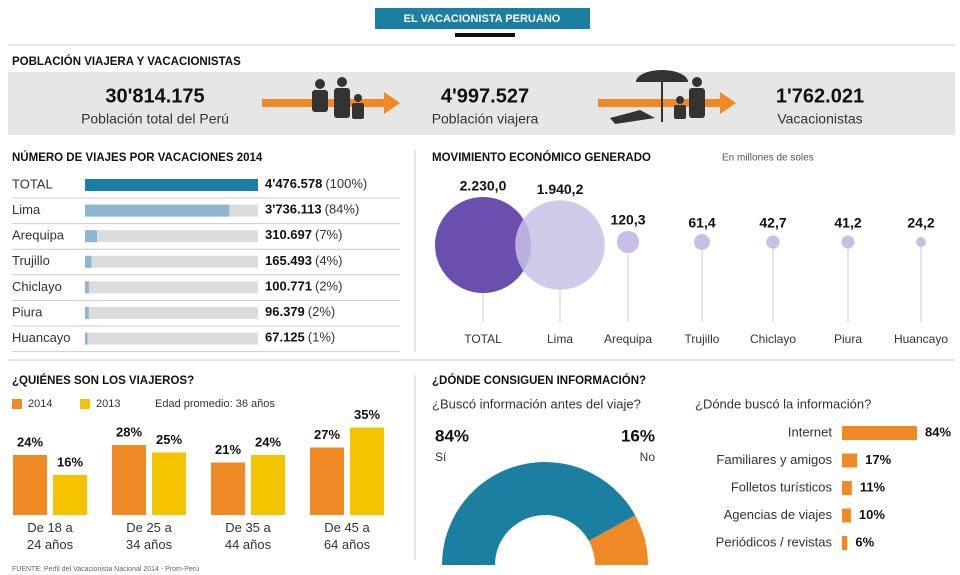  I want to click on value: 310.697, so click(288, 235).